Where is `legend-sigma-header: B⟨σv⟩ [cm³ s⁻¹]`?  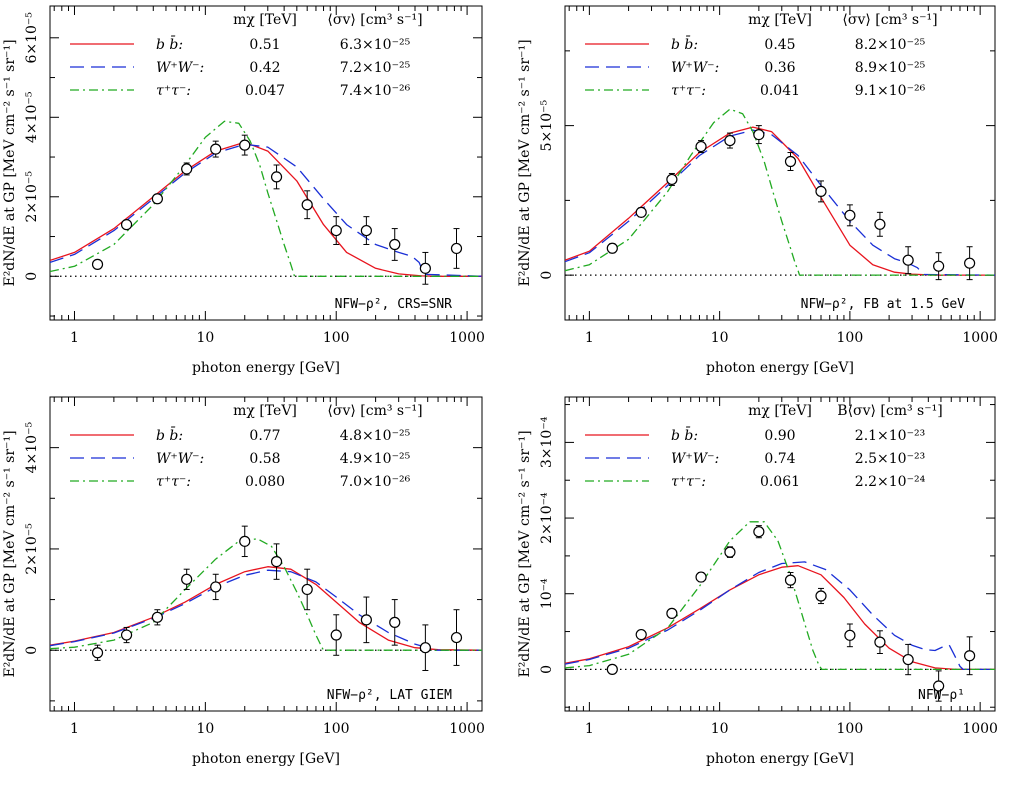
legend-sigma-header: B⟨σv⟩ [cm³ s⁻¹] is located at coordinates (889, 411).